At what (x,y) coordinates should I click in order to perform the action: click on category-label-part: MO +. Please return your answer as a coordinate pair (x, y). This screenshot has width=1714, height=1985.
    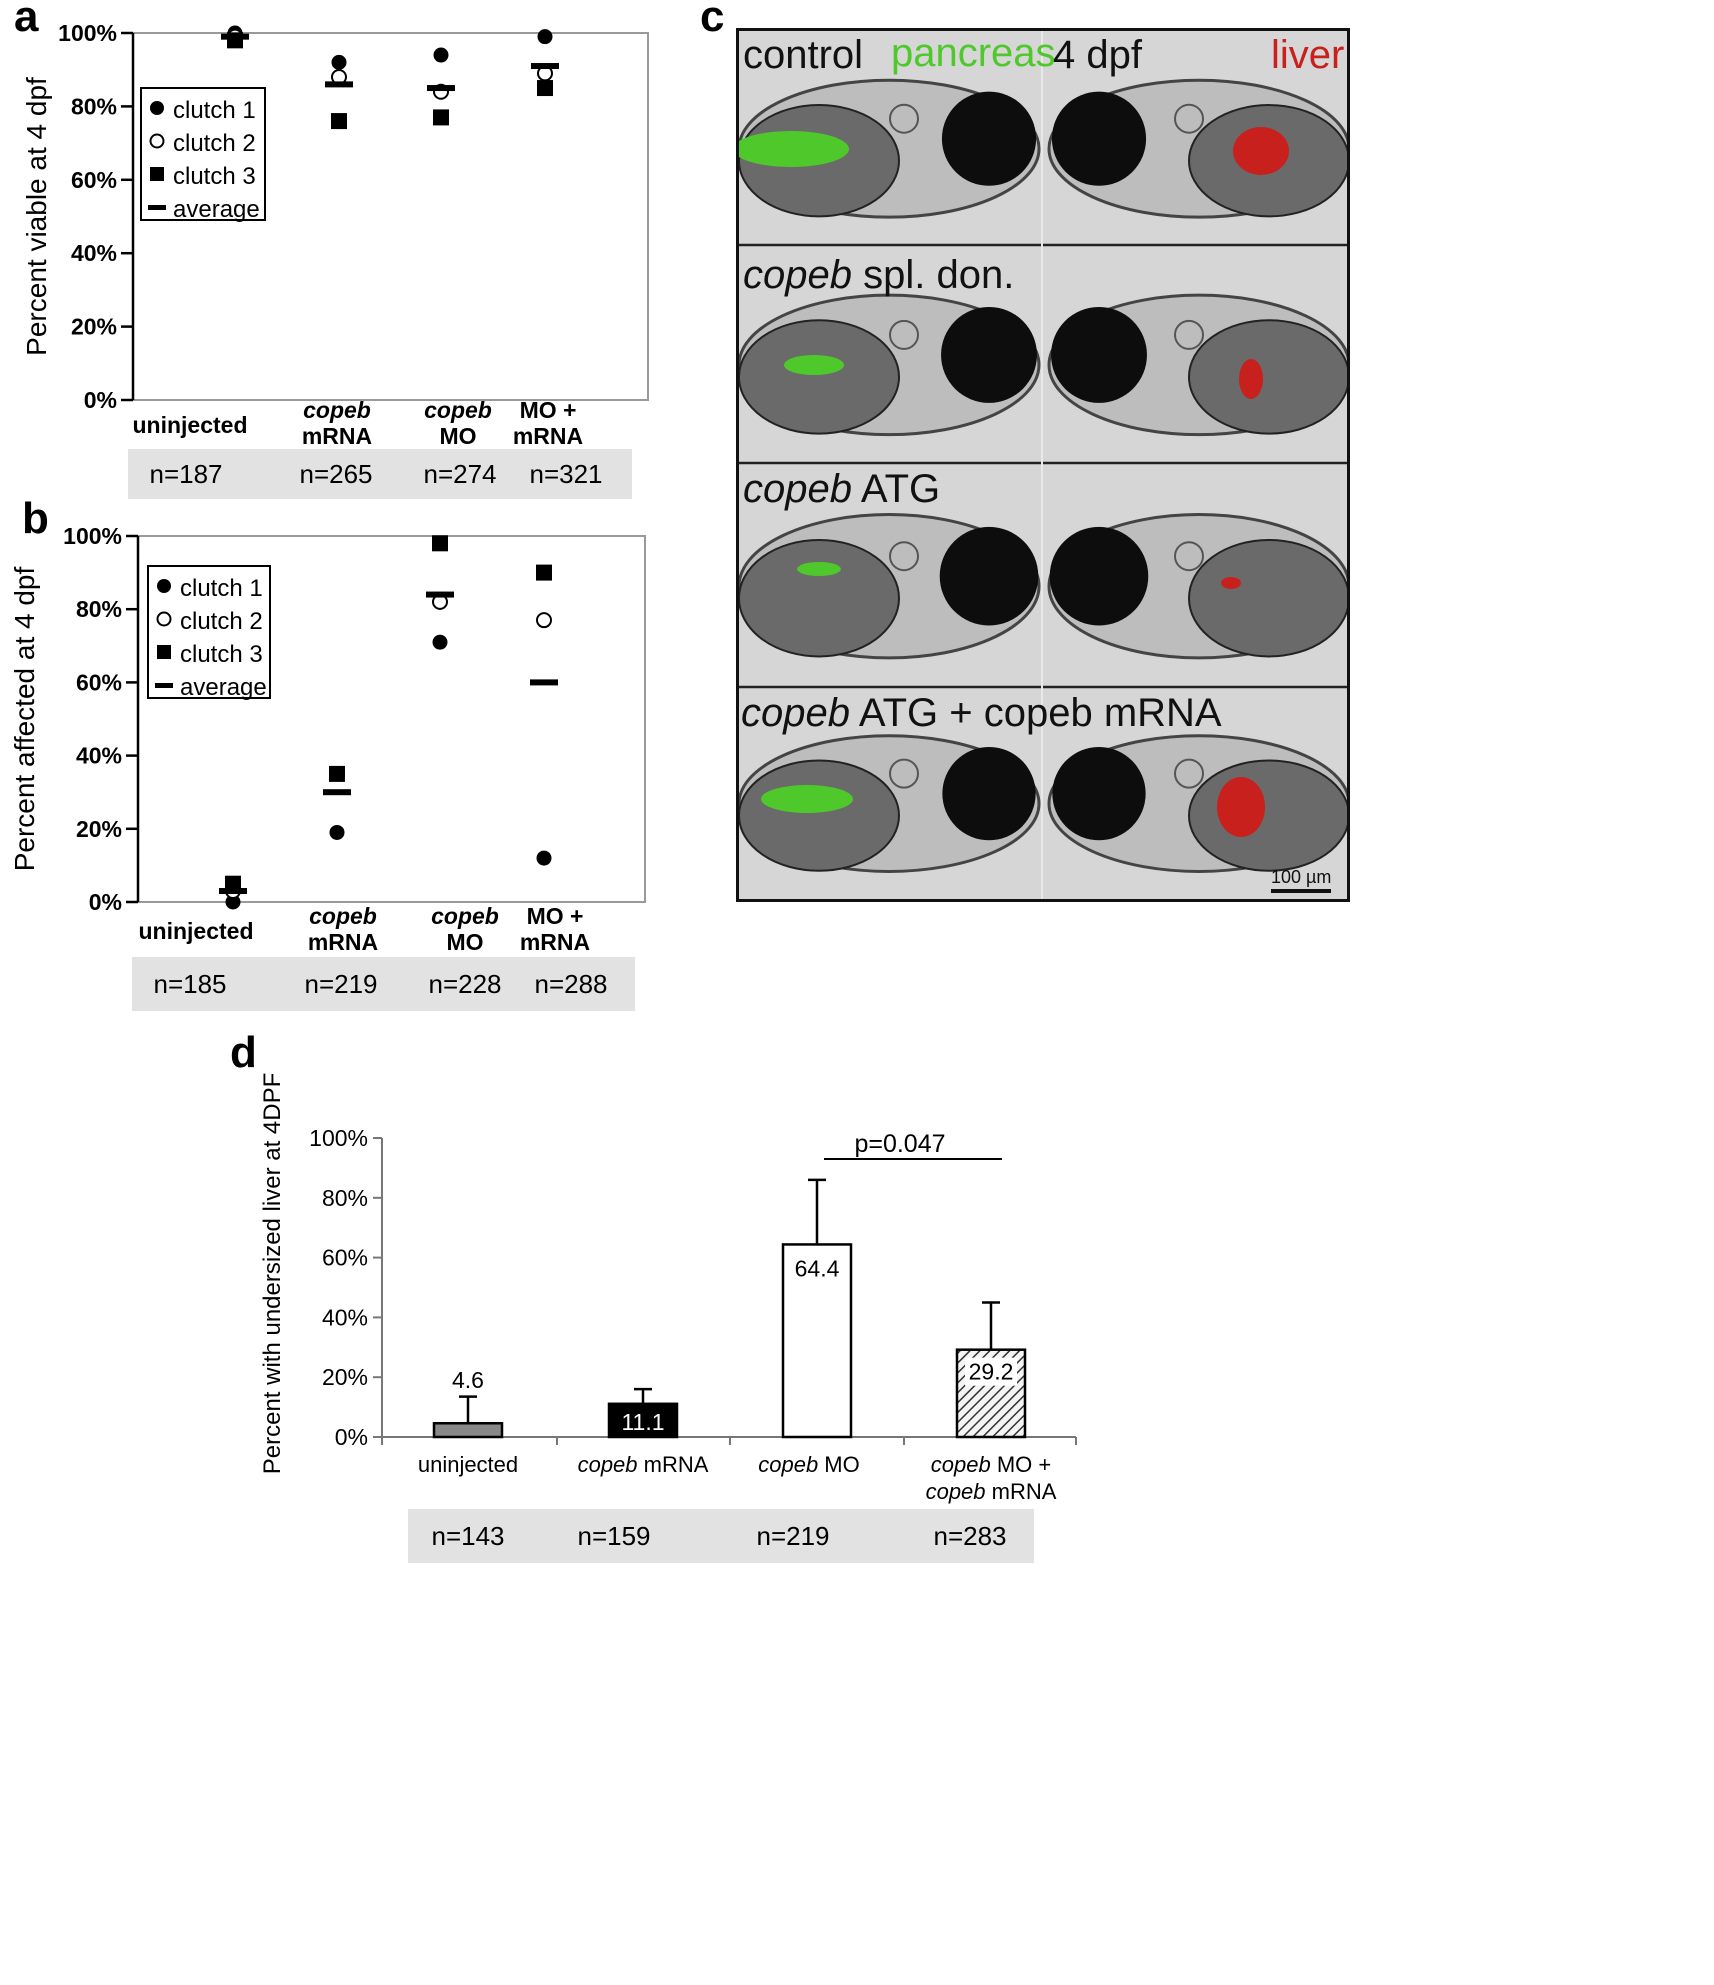
    Looking at the image, I should click on (1021, 1464).